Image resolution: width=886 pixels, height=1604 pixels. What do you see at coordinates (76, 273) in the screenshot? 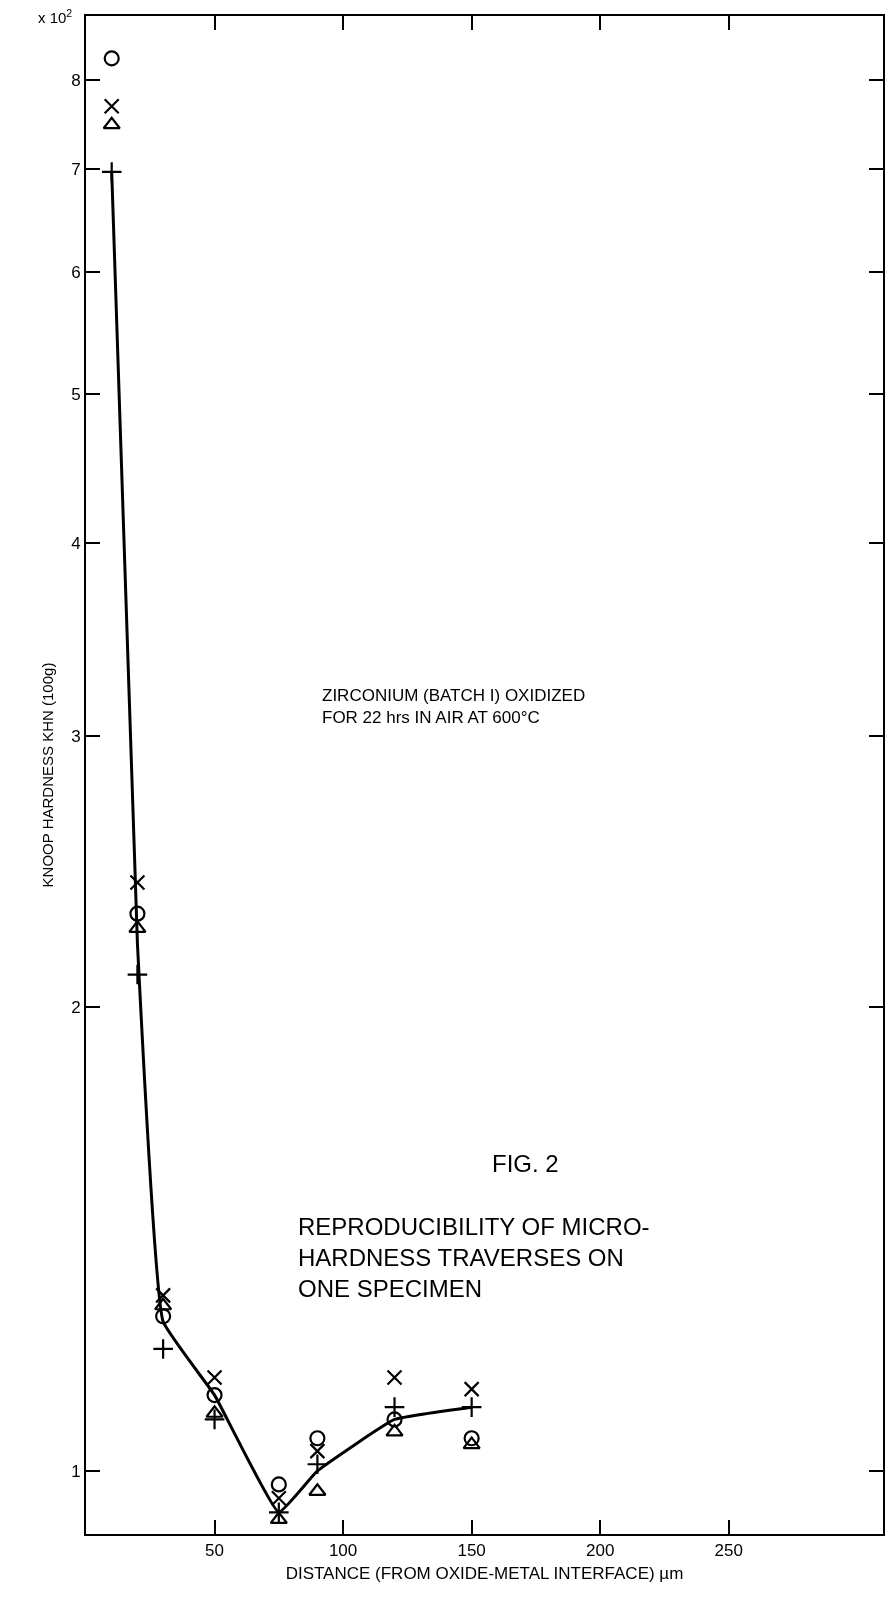
I see `y-tick-label: 6` at bounding box center [76, 273].